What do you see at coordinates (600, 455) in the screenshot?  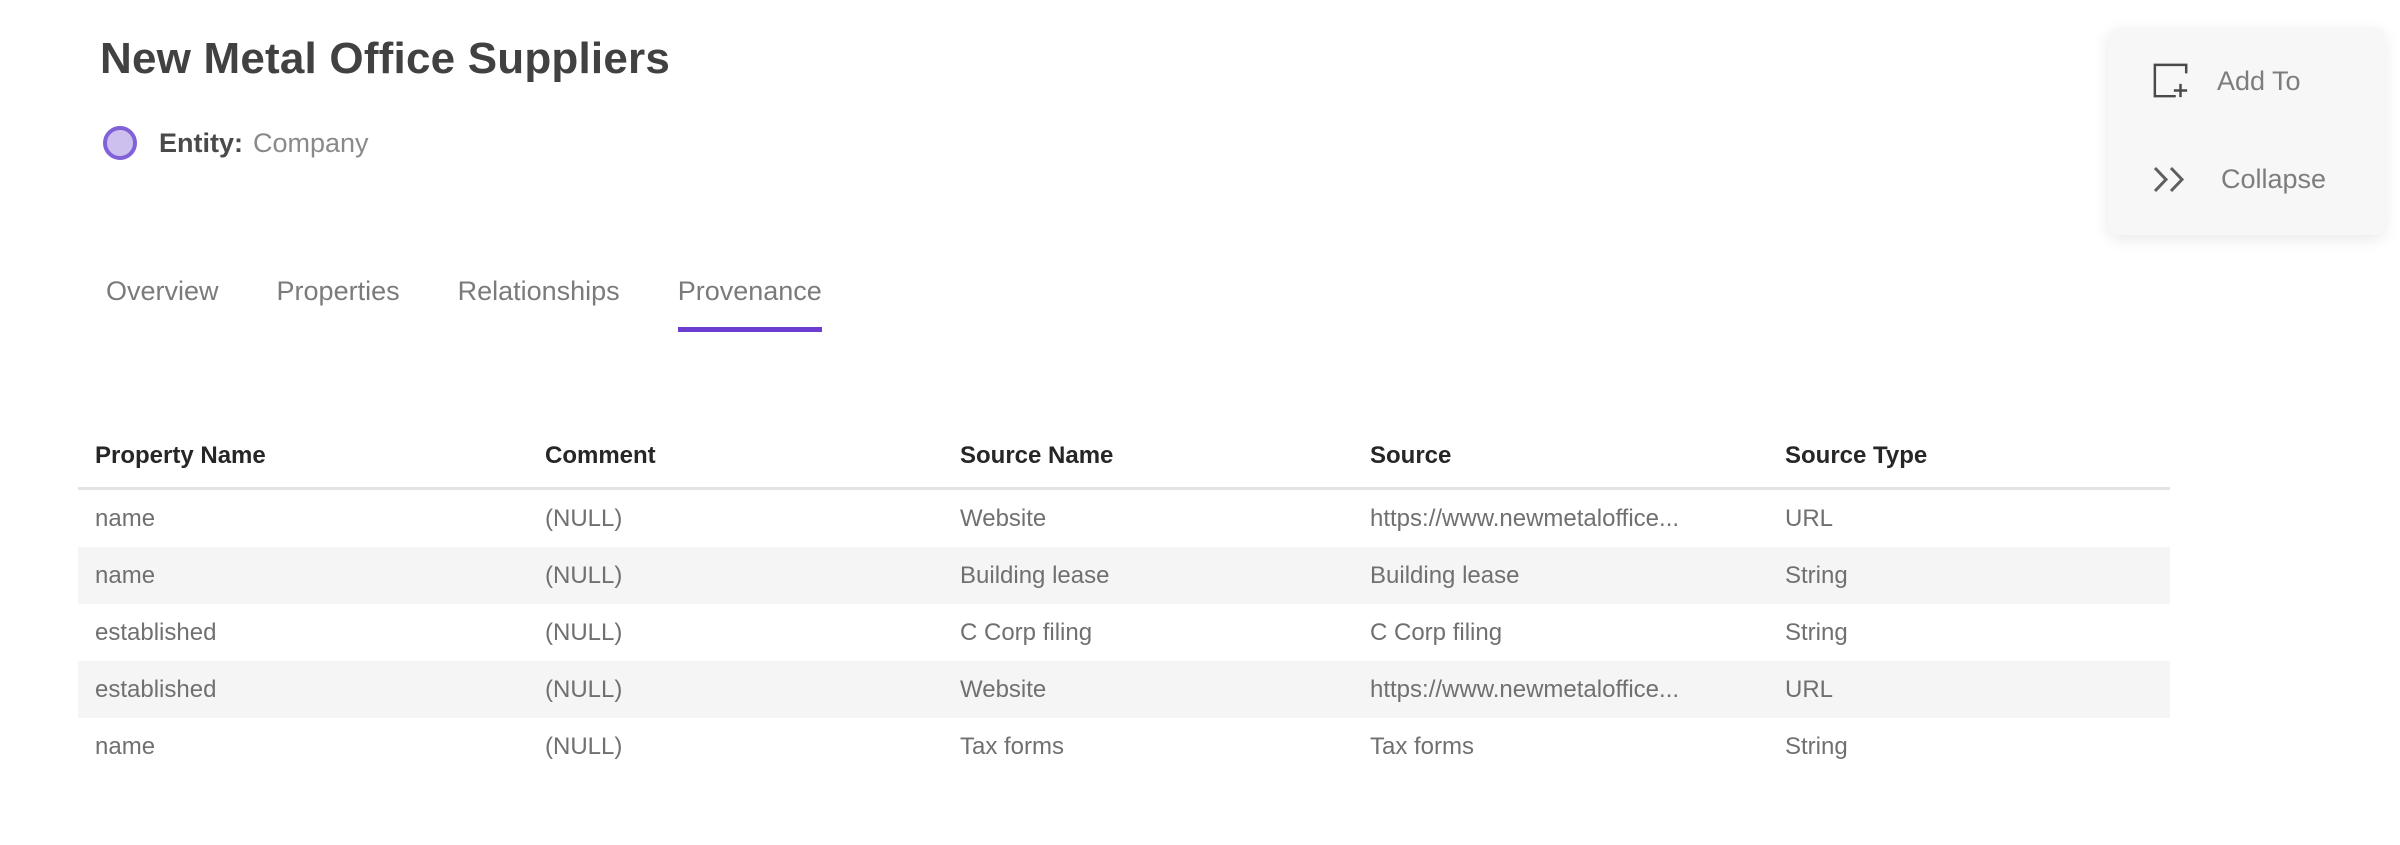 I see `column-header: Comment` at bounding box center [600, 455].